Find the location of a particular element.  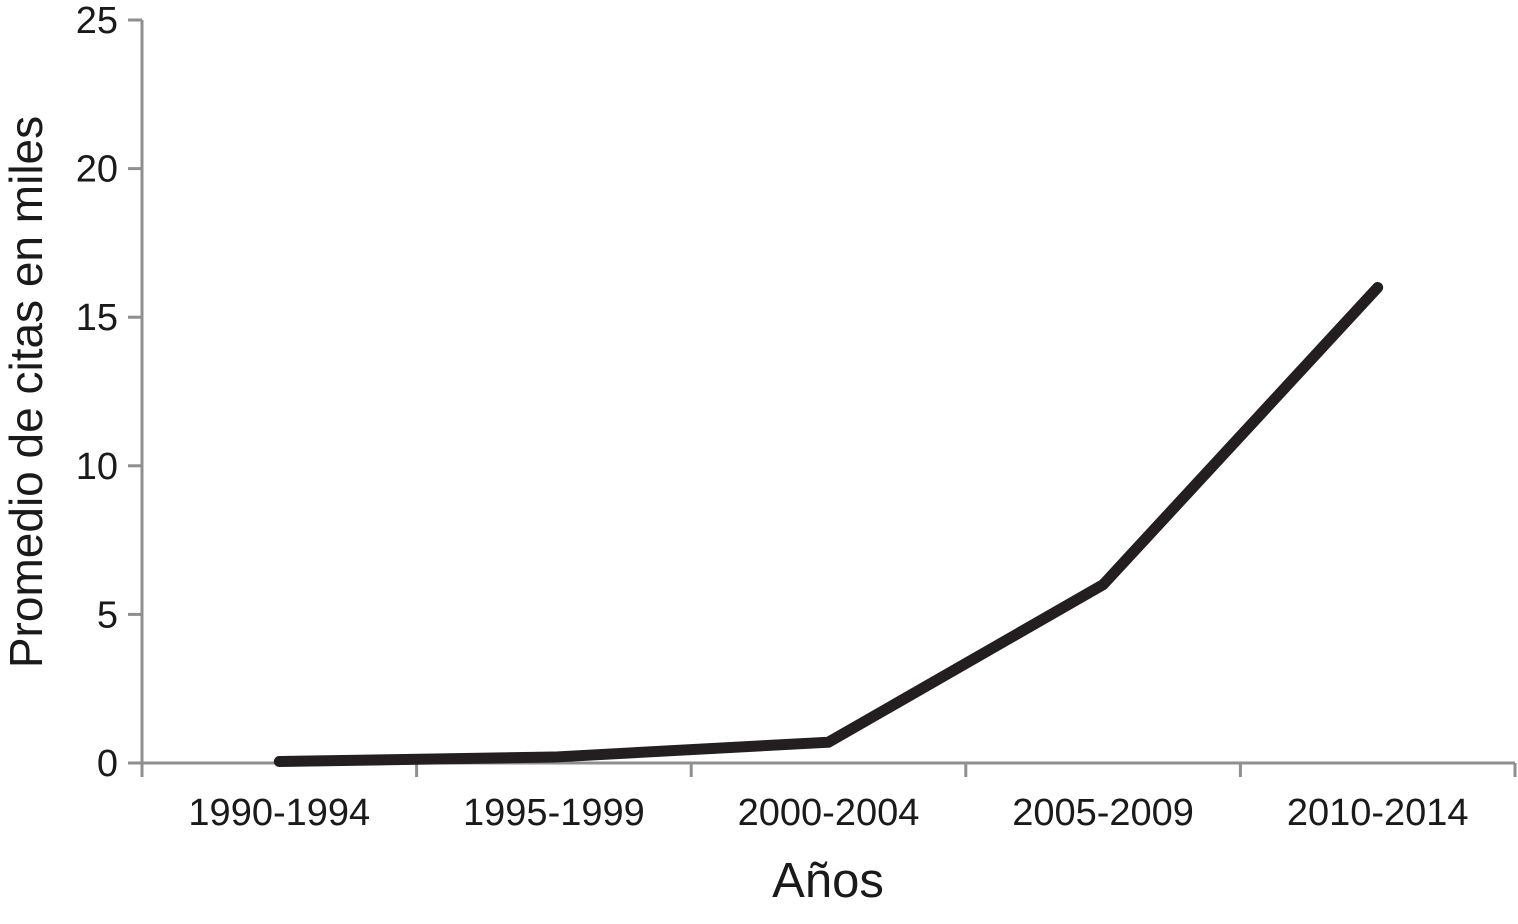

y-axis-tick-label: 5 is located at coordinates (107, 615).